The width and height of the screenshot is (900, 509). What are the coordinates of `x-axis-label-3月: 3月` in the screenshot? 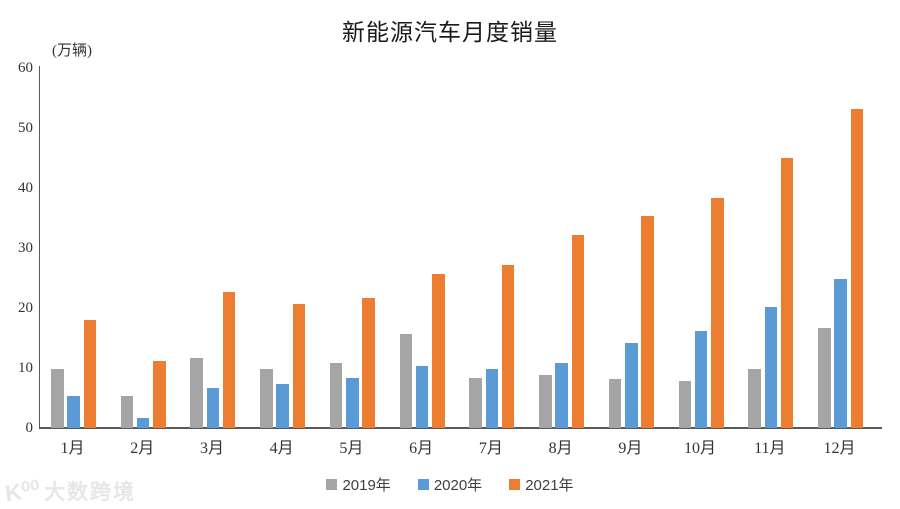 It's located at (211, 448).